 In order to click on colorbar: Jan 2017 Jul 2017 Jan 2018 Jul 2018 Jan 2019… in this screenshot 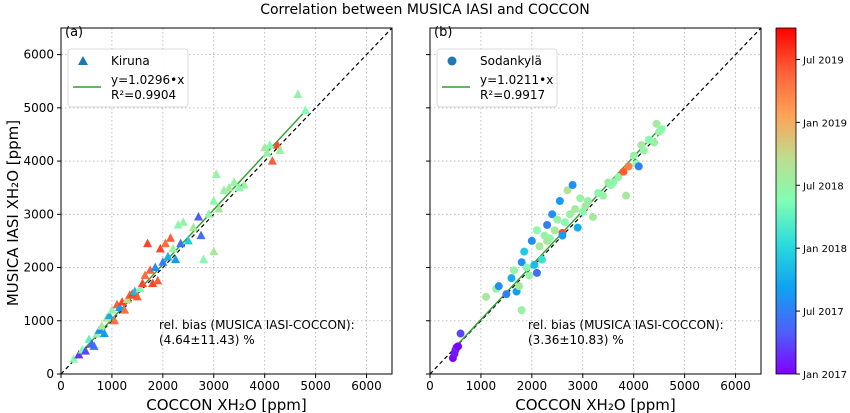, I will do `click(811, 204)`.